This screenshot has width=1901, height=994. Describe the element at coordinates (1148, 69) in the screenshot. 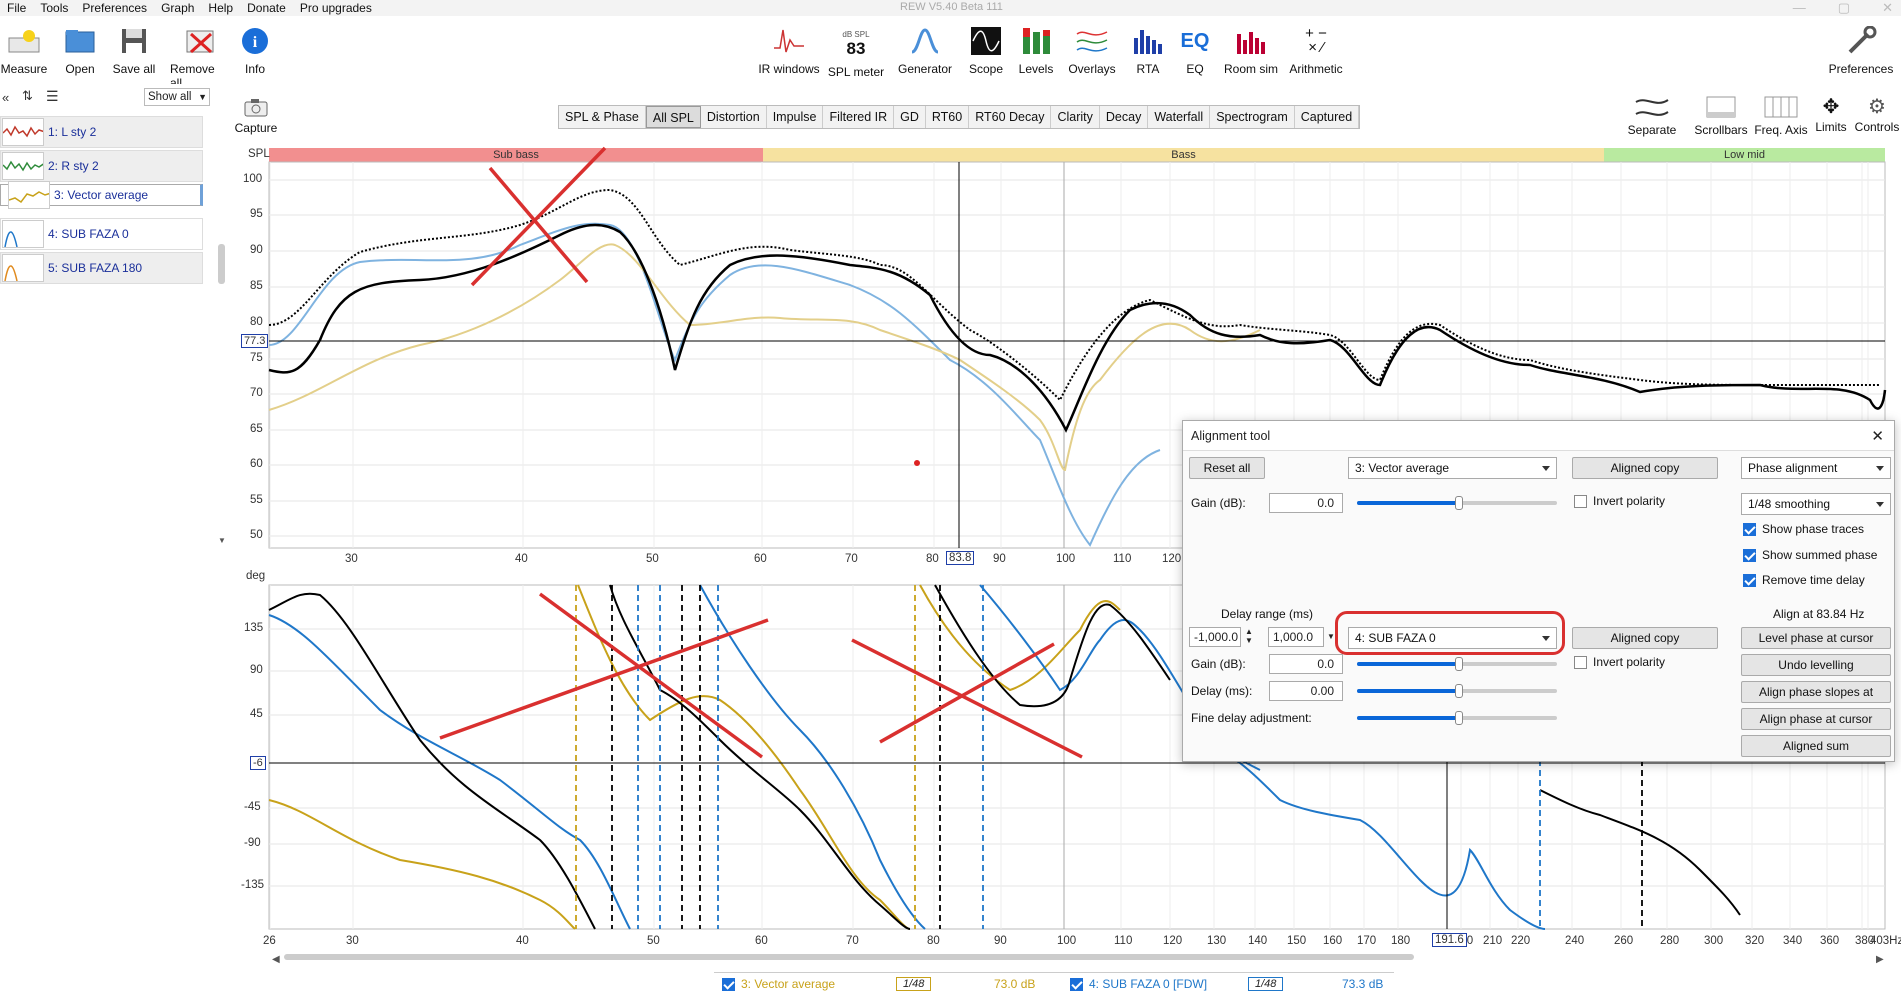

I see `rta-label: RTA` at that location.